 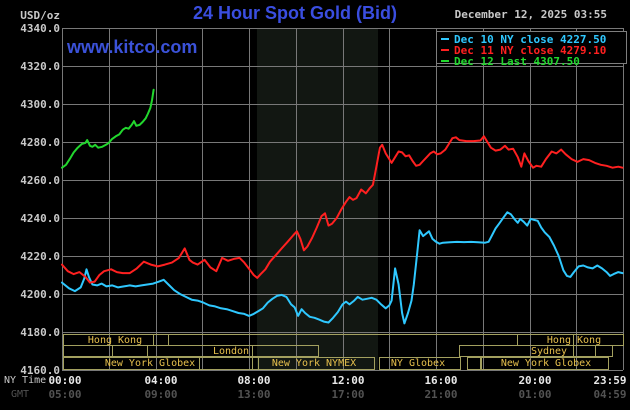 I want to click on x-axis-tick-ny: 00:00, so click(x=65, y=380).